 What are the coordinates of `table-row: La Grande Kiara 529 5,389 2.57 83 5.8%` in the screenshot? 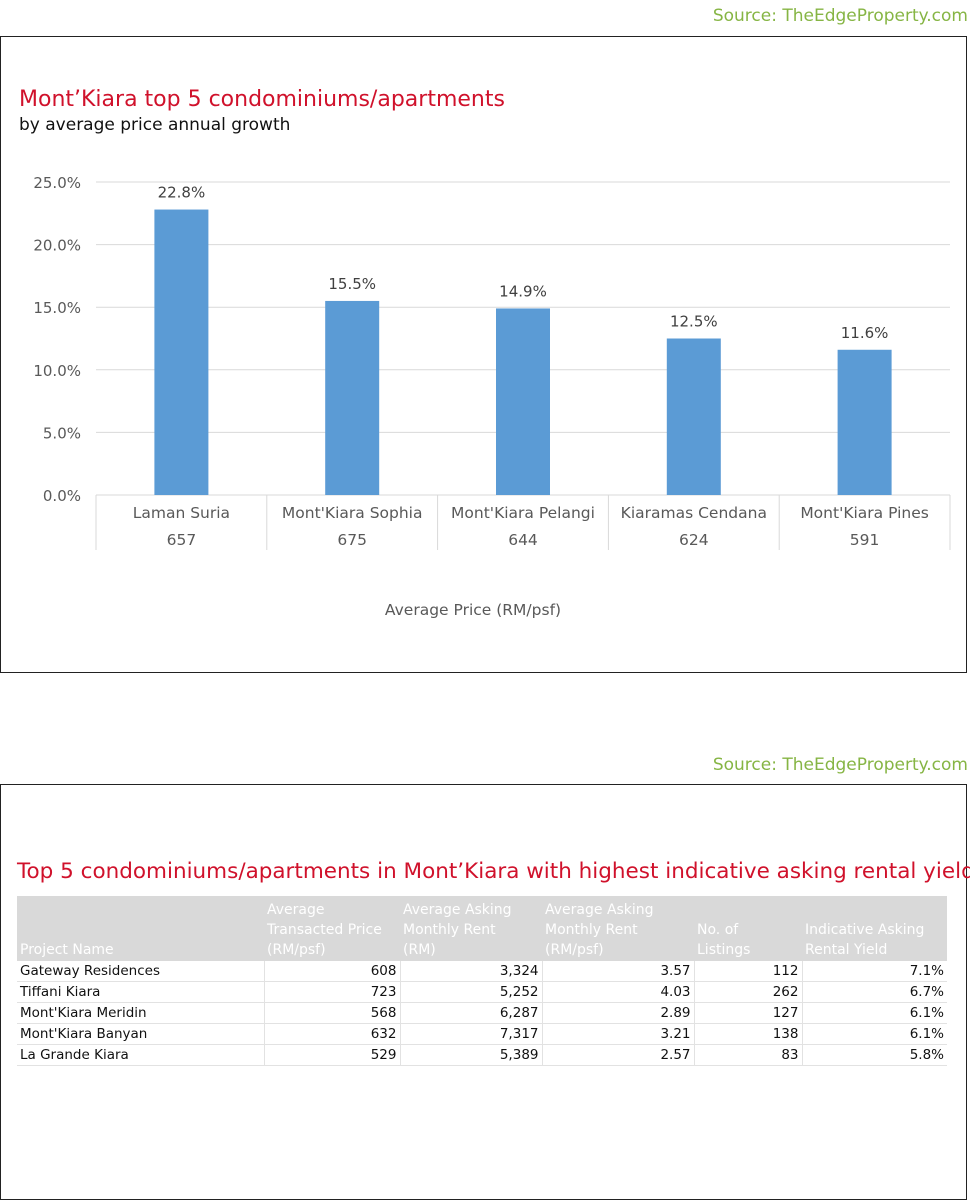 It's located at (482, 1055).